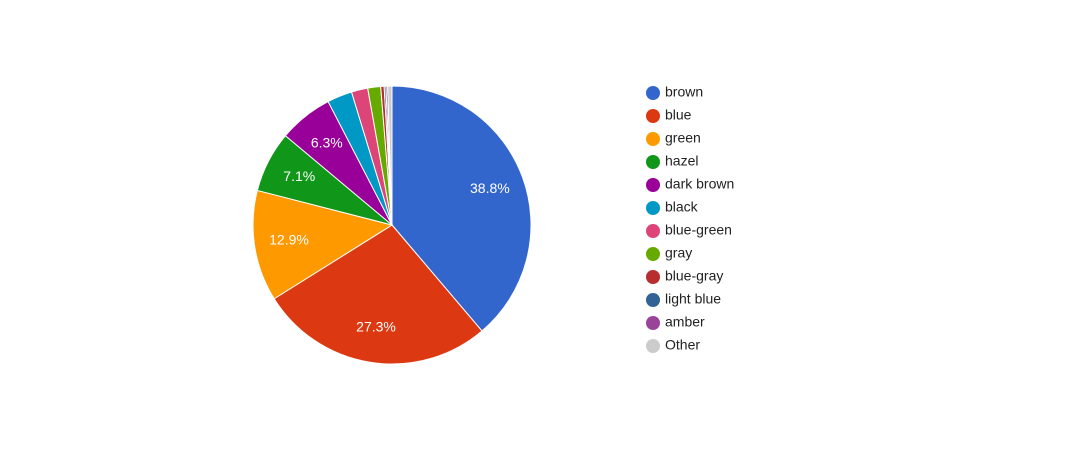  Describe the element at coordinates (694, 276) in the screenshot. I see `legend-label: blue-gray` at that location.